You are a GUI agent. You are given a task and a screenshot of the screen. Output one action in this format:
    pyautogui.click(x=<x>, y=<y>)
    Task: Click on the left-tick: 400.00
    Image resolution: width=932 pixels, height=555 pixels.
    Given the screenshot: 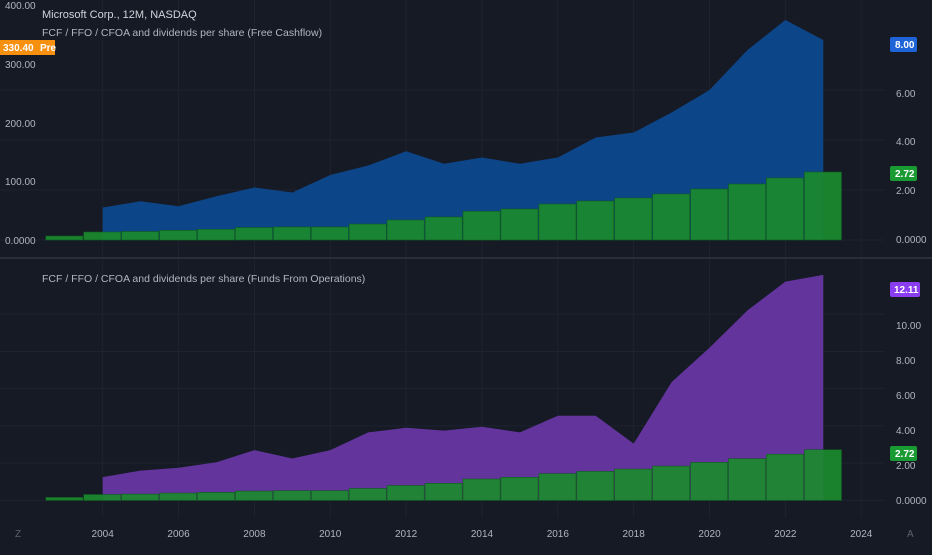 What is the action you would take?
    pyautogui.click(x=20, y=6)
    